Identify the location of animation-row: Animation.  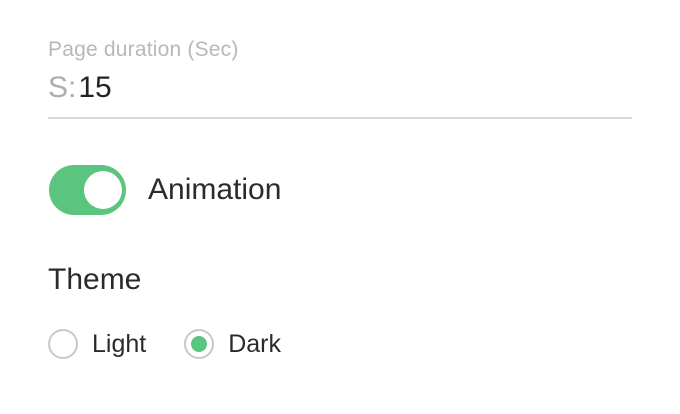
(364, 190).